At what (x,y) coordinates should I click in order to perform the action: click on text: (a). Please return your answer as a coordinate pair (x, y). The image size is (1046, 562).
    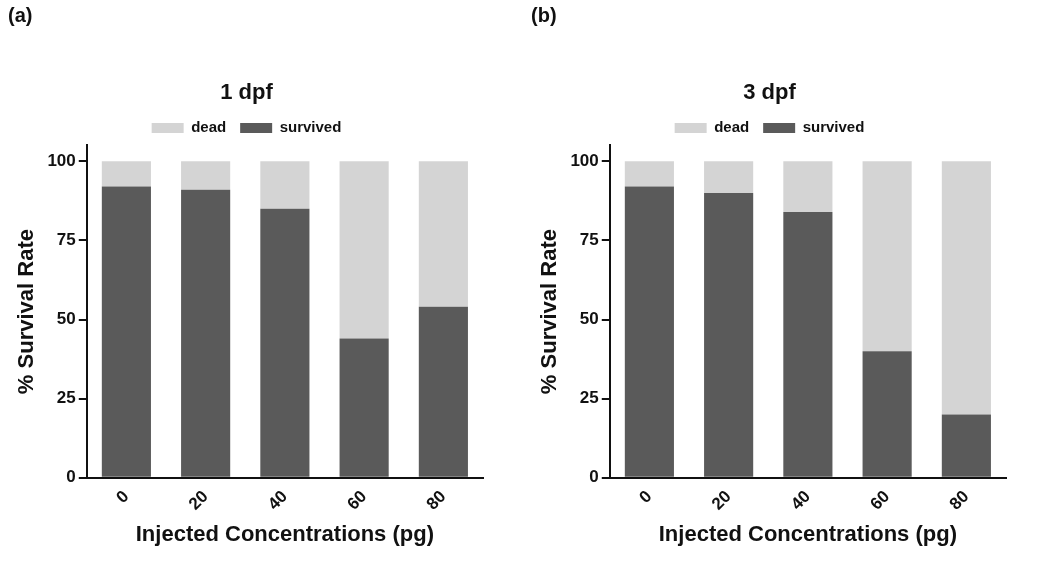
    Looking at the image, I should click on (20, 14).